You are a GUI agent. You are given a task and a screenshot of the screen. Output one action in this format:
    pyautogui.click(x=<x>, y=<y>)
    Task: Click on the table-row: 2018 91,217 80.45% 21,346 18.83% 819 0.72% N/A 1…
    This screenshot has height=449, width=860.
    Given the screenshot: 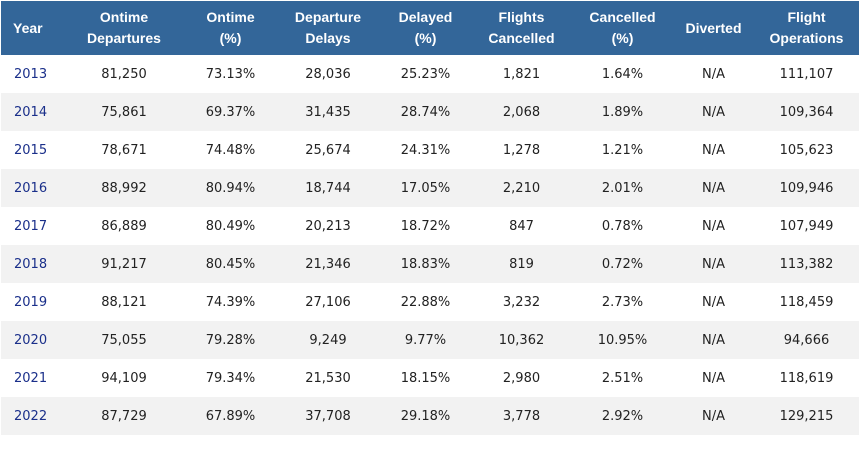 What is the action you would take?
    pyautogui.click(x=430, y=264)
    